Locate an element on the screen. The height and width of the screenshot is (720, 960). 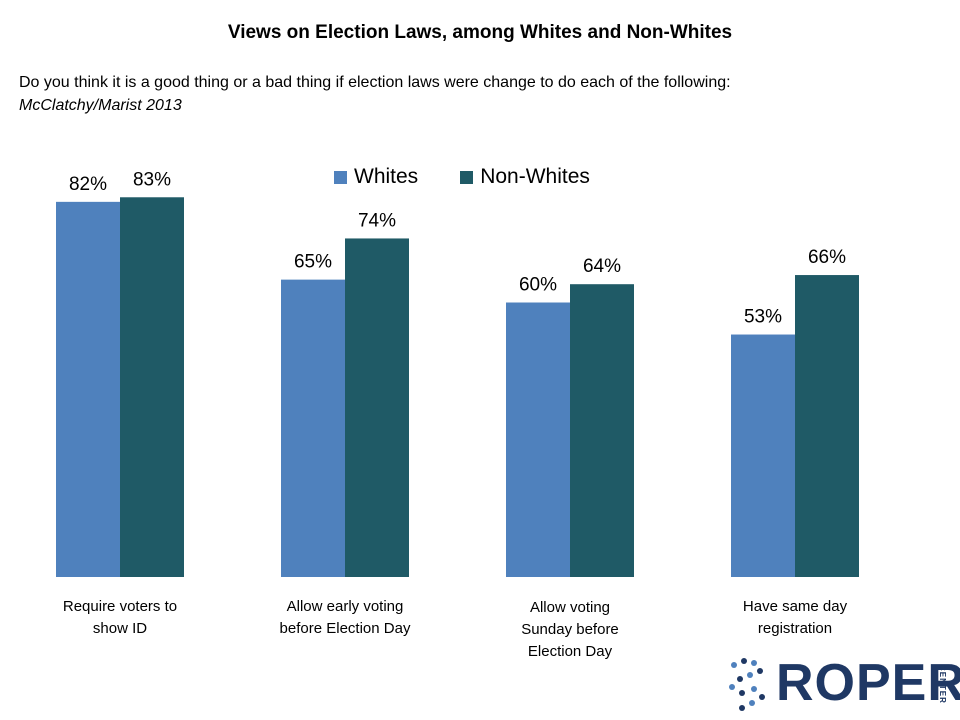
legend-item-non-whites: Non-Whites is located at coordinates (525, 177).